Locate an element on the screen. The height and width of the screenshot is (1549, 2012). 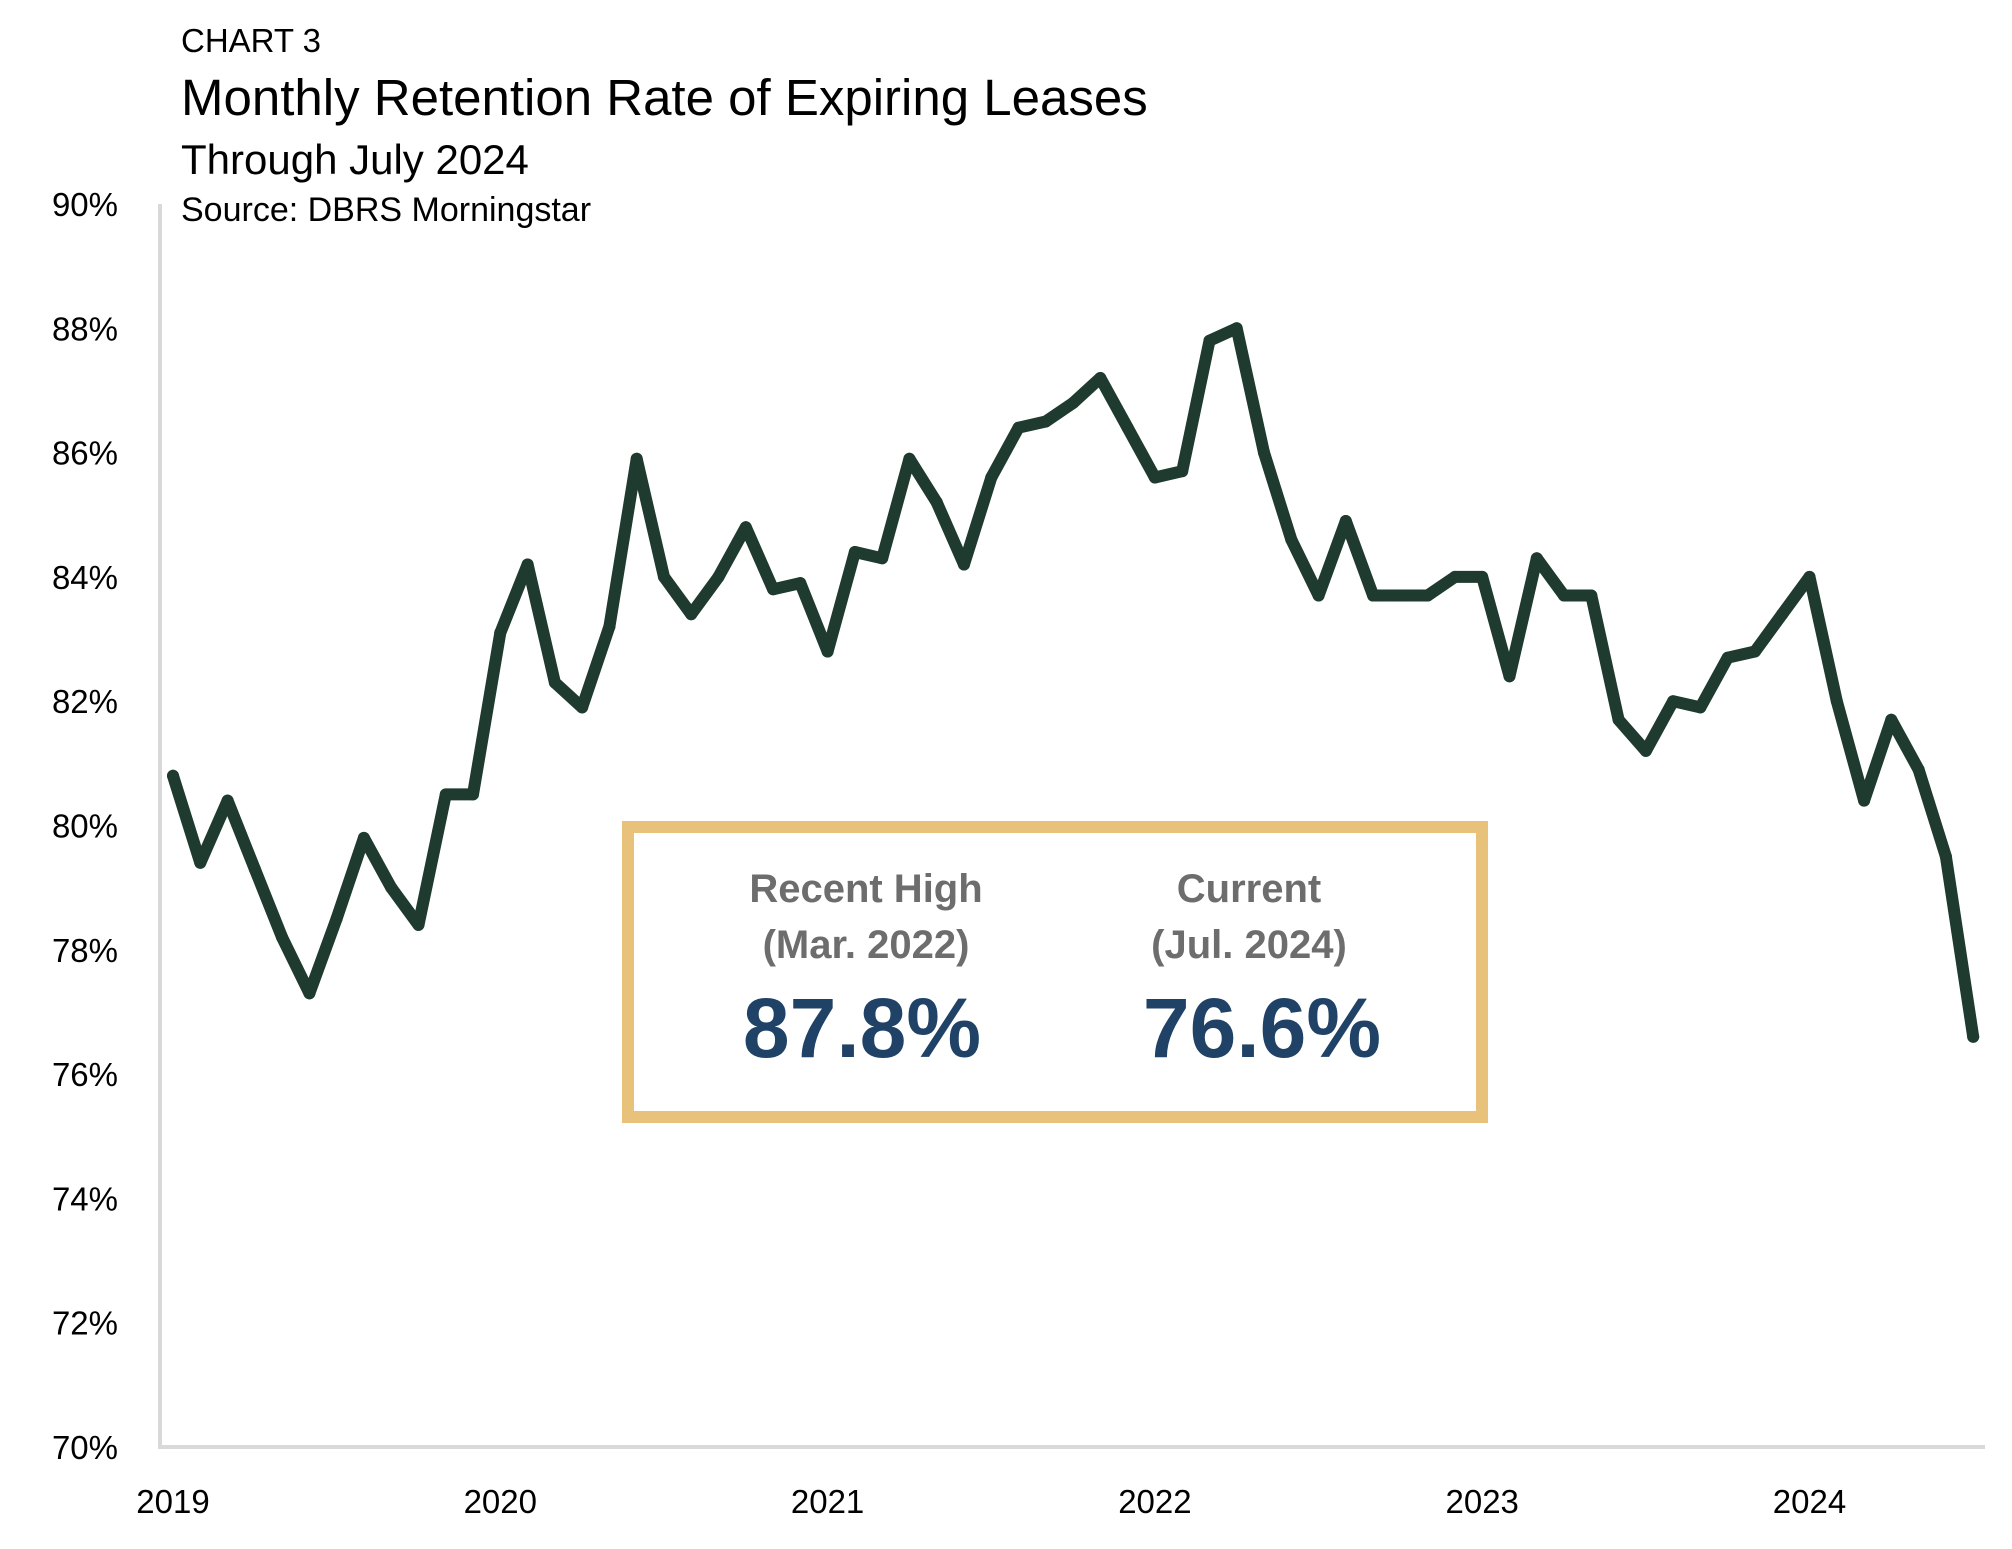
x-tick-label: 2021 is located at coordinates (827, 1501).